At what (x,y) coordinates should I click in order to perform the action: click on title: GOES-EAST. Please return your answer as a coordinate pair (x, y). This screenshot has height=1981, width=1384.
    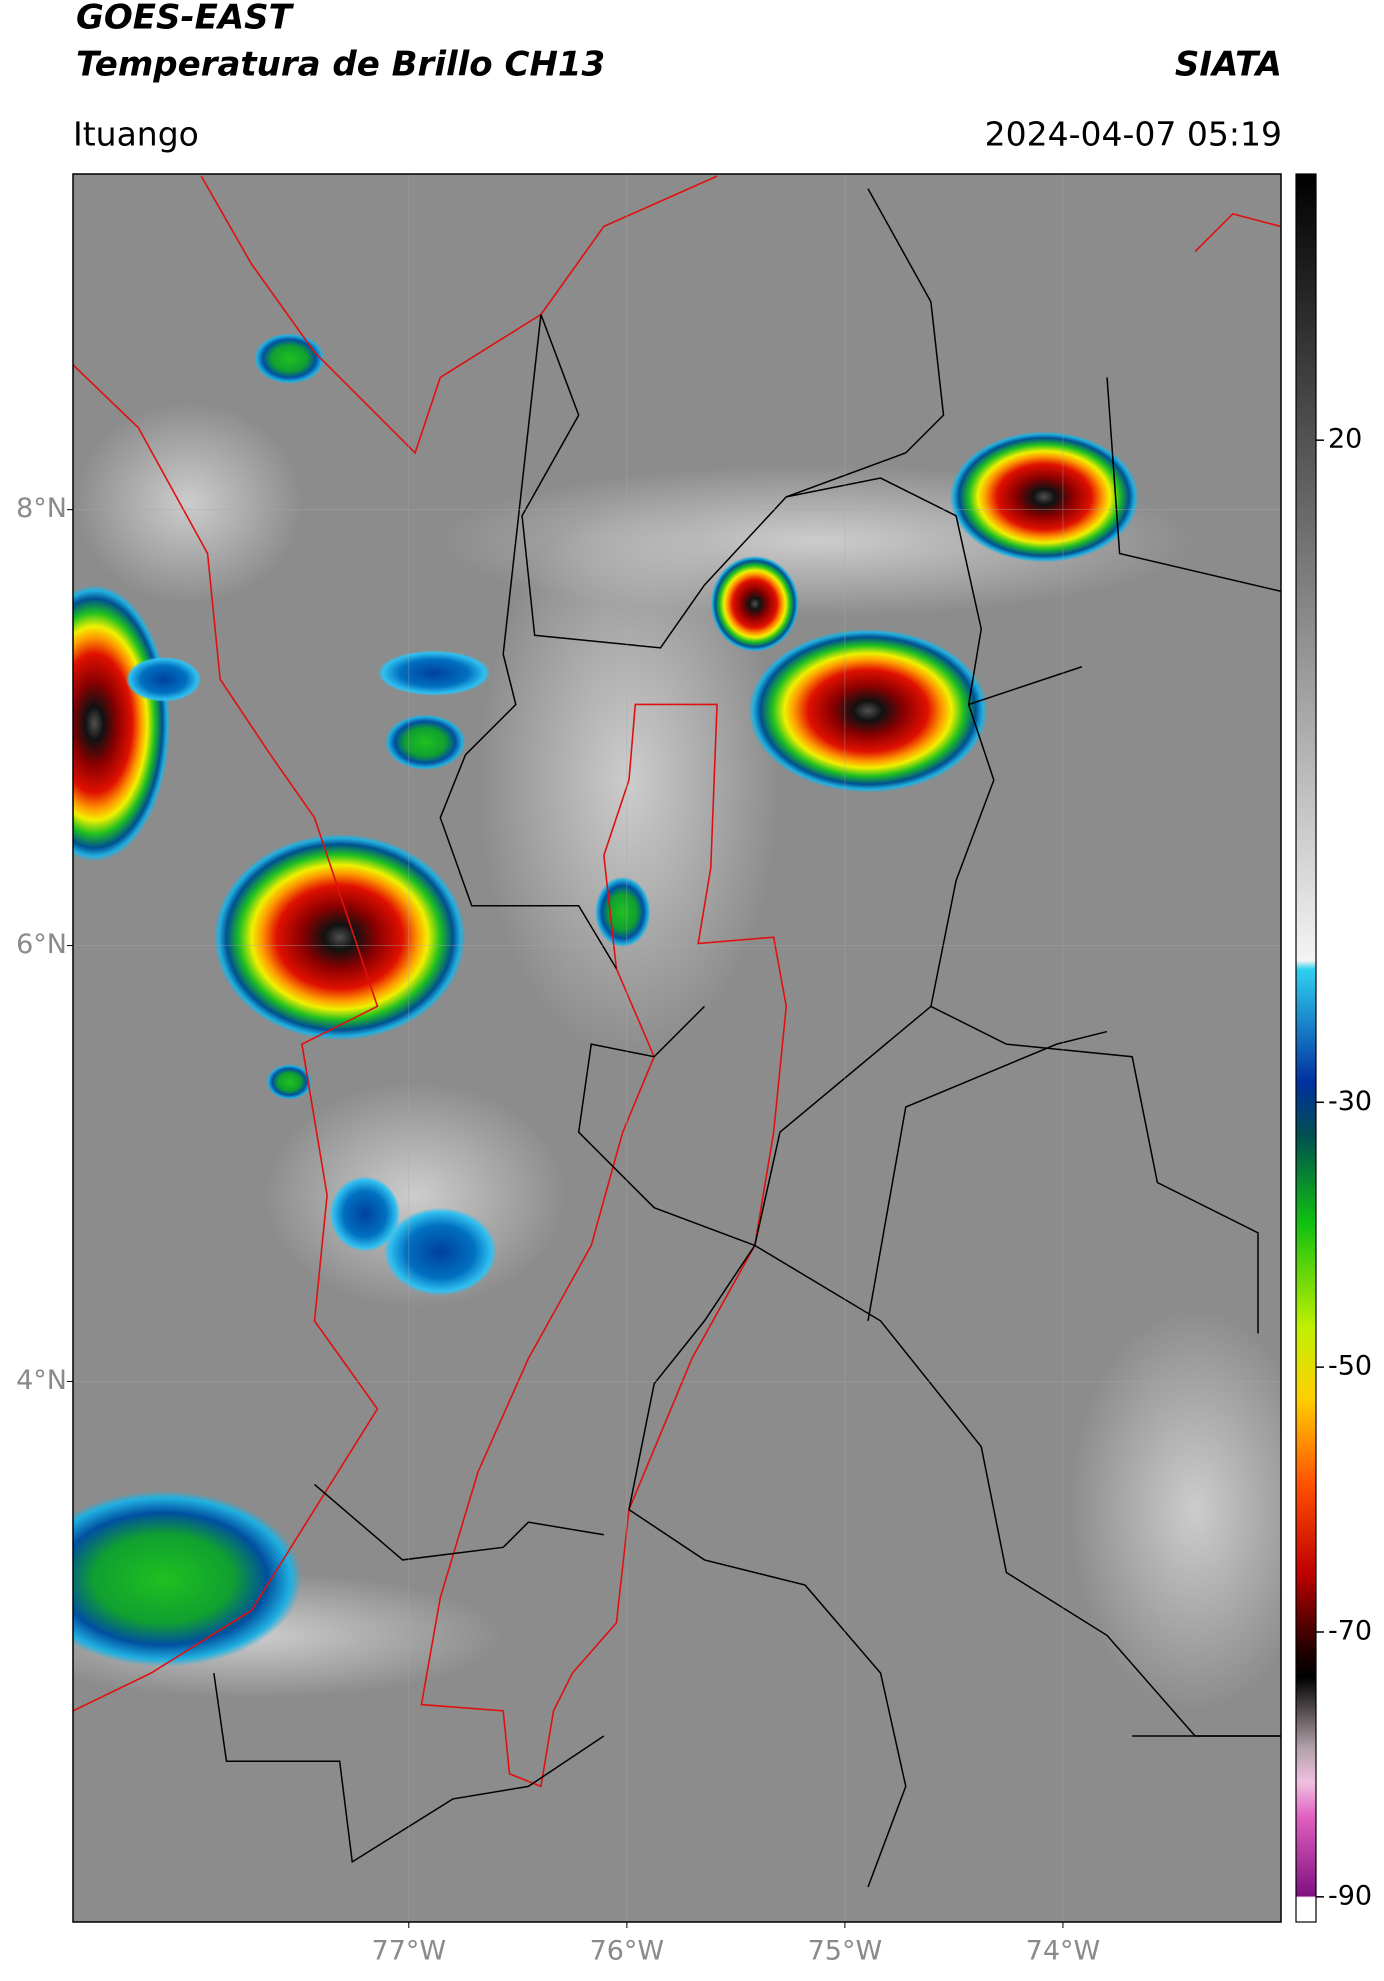
    Looking at the image, I should click on (185, 19).